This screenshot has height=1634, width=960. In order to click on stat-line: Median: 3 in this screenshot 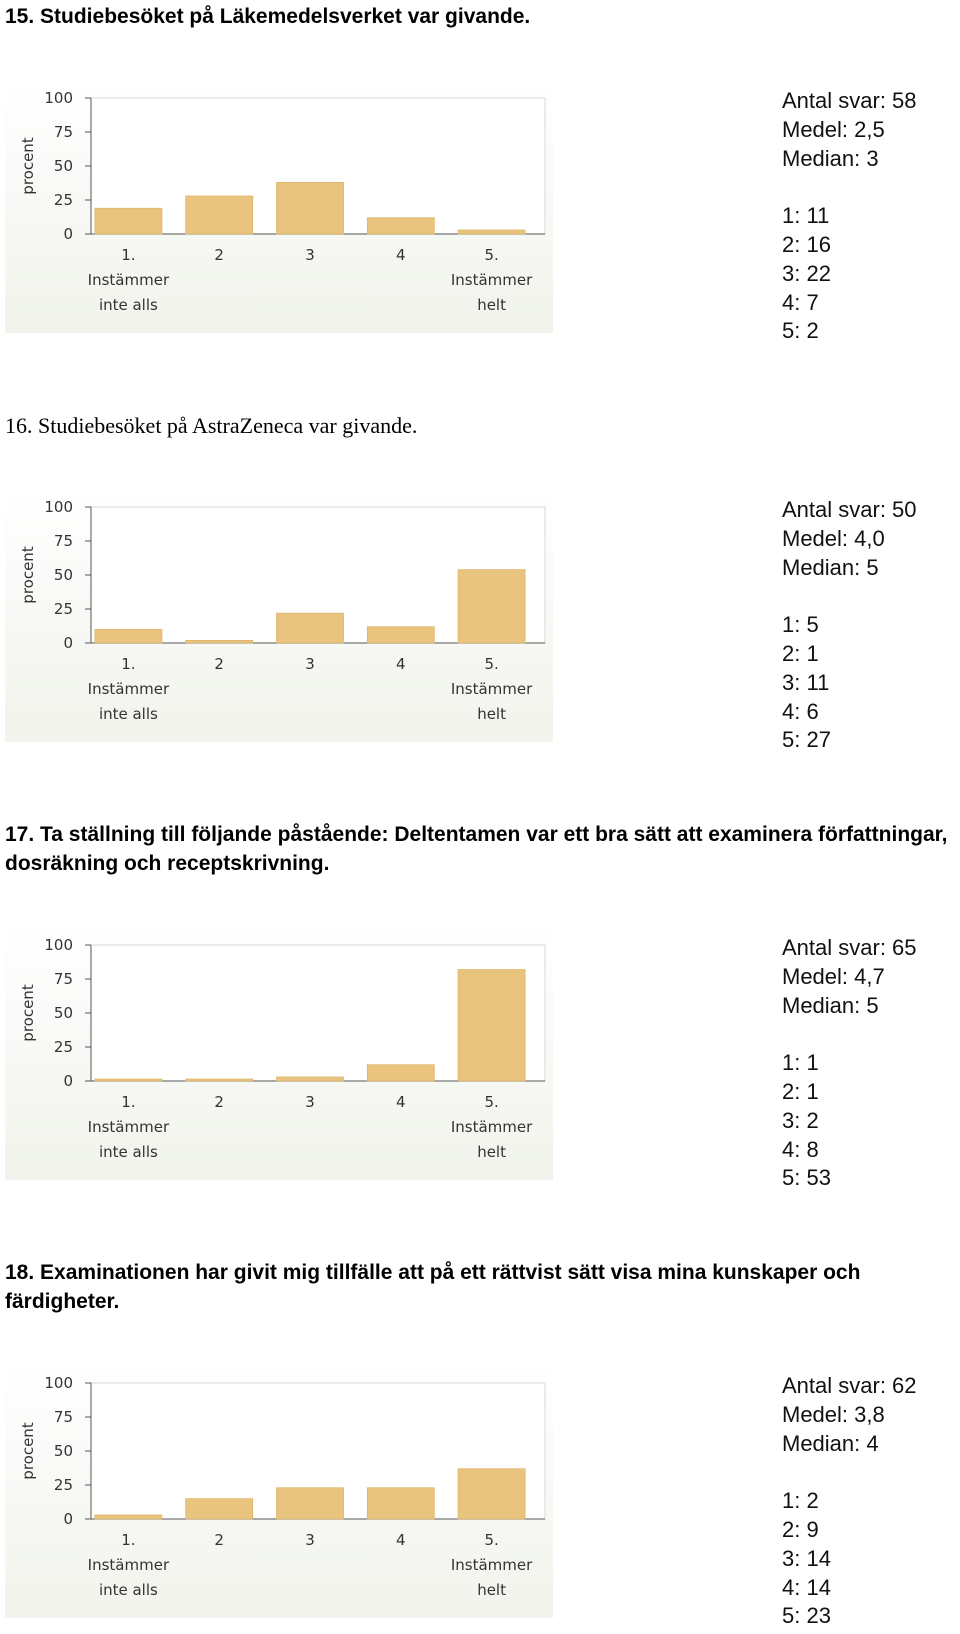, I will do `click(830, 158)`.